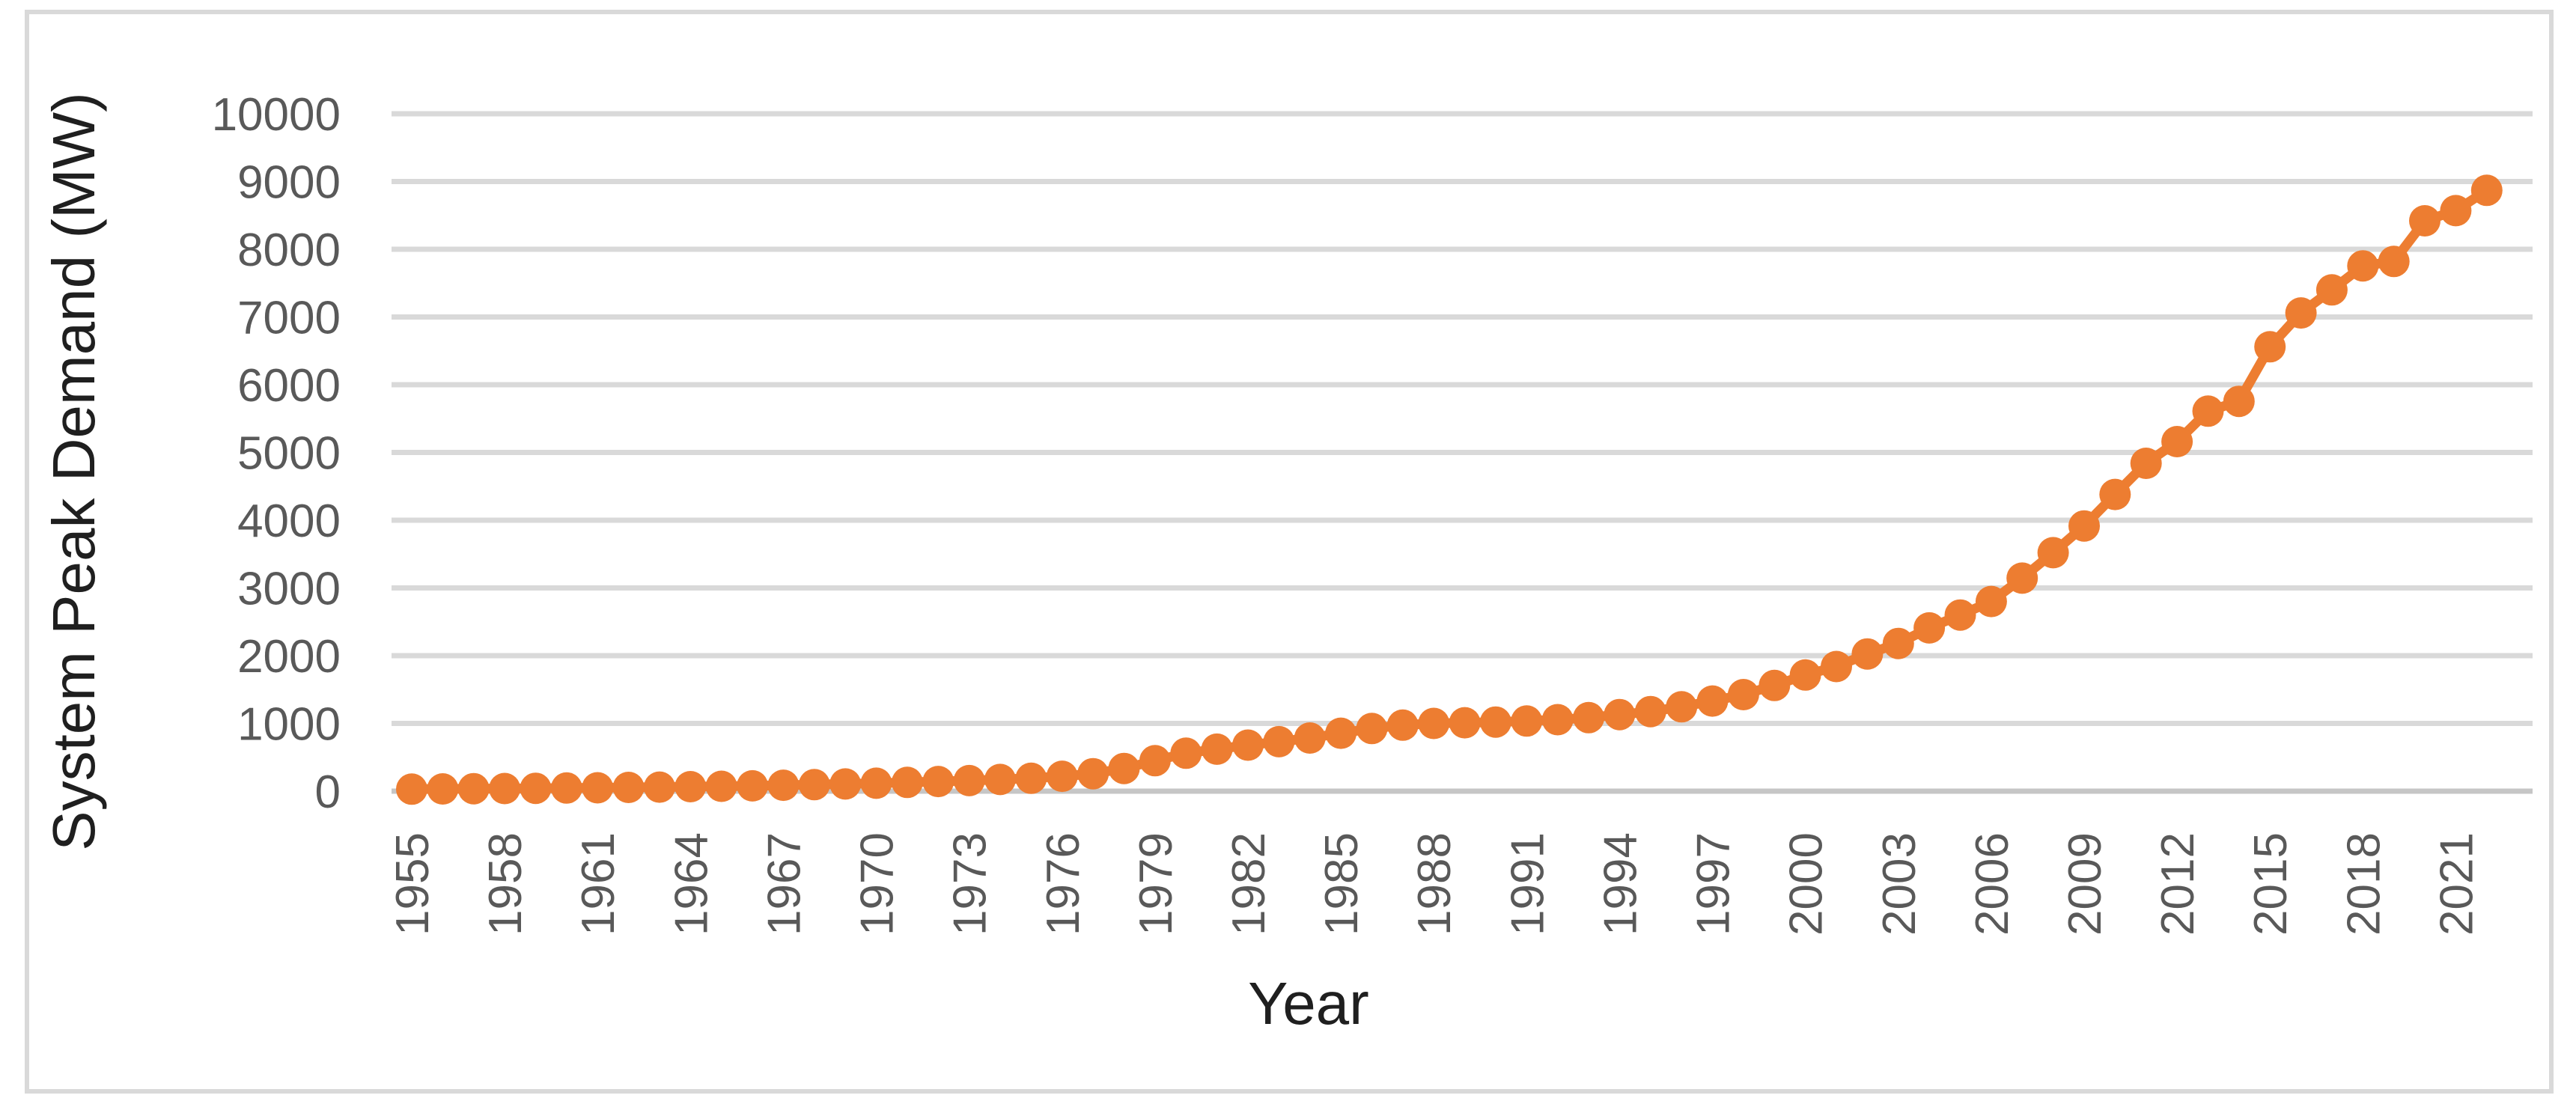 This screenshot has width=2576, height=1116. What do you see at coordinates (289, 521) in the screenshot?
I see `y-tick-label: 4000` at bounding box center [289, 521].